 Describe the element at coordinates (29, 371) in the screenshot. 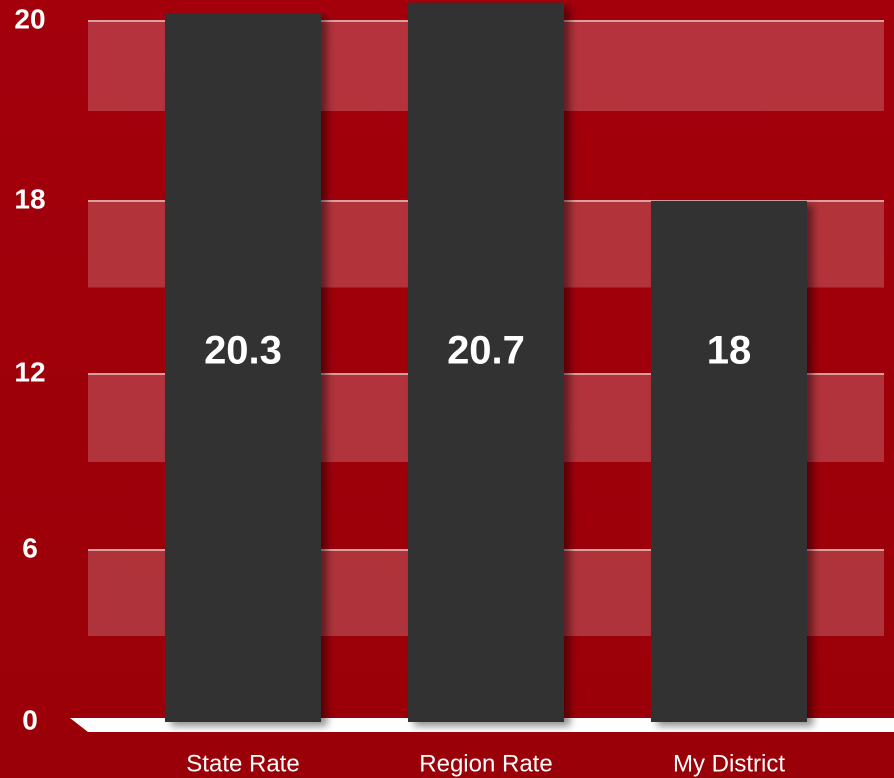

I see `y-tick-label: 12` at that location.